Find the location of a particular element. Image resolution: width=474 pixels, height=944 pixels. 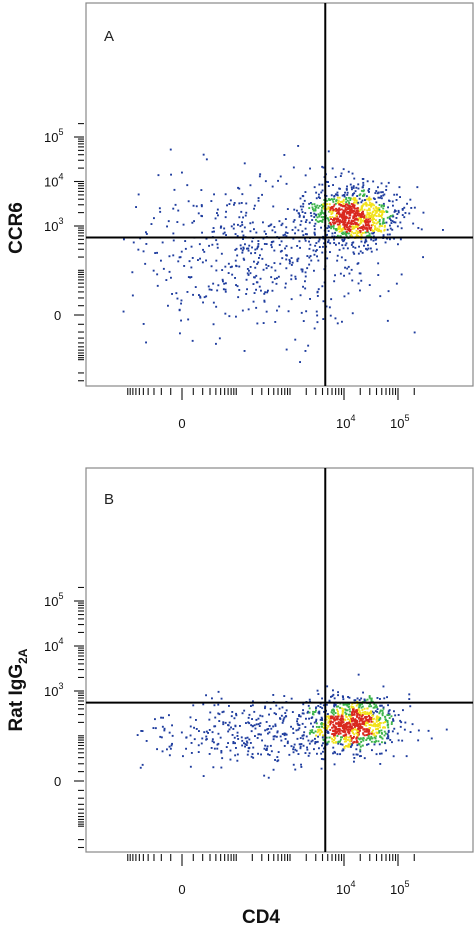

y-tick-label: 0 is located at coordinates (57, 315).